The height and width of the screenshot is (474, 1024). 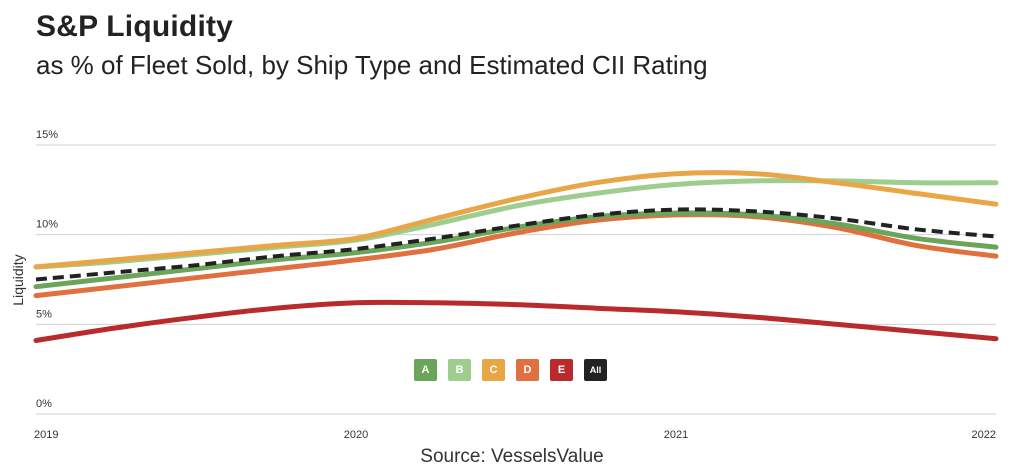 What do you see at coordinates (510, 370) in the screenshot?
I see `legend: A B C D E All` at bounding box center [510, 370].